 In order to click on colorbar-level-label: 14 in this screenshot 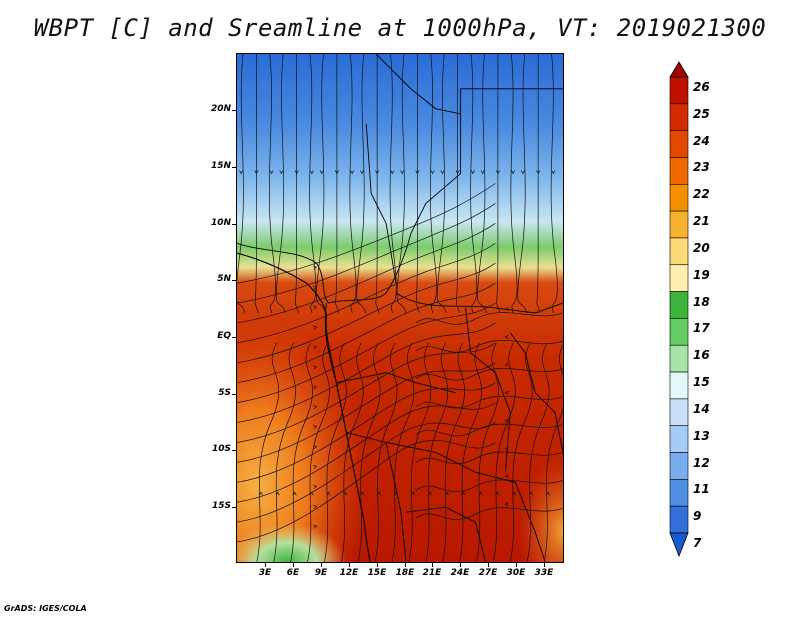, I will do `click(701, 408)`.